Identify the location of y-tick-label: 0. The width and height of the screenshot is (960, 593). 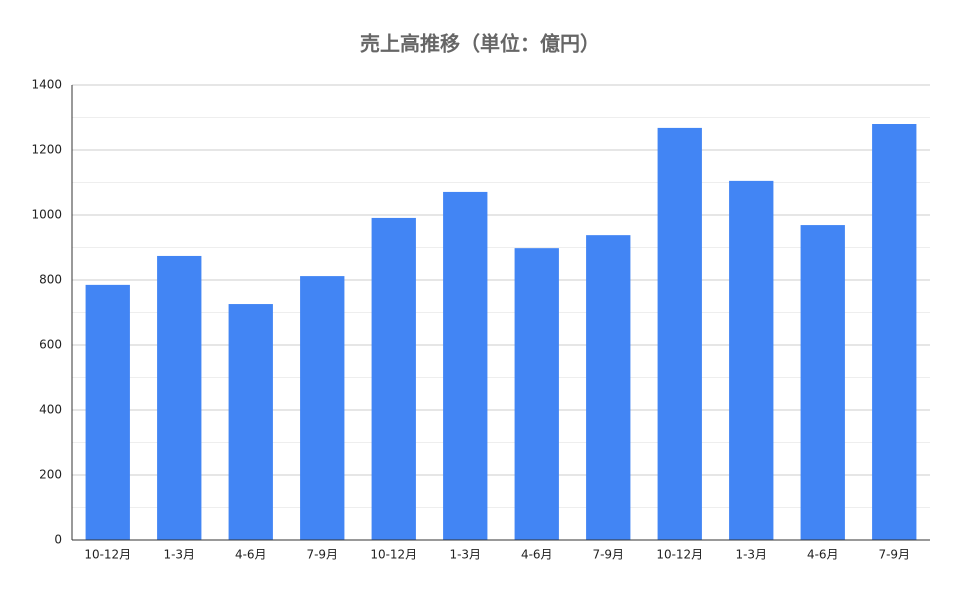
(58, 540).